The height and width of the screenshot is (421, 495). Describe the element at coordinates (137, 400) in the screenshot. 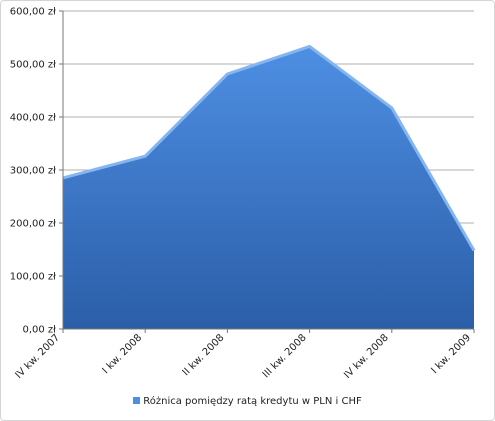

I see `legend-swatch` at that location.